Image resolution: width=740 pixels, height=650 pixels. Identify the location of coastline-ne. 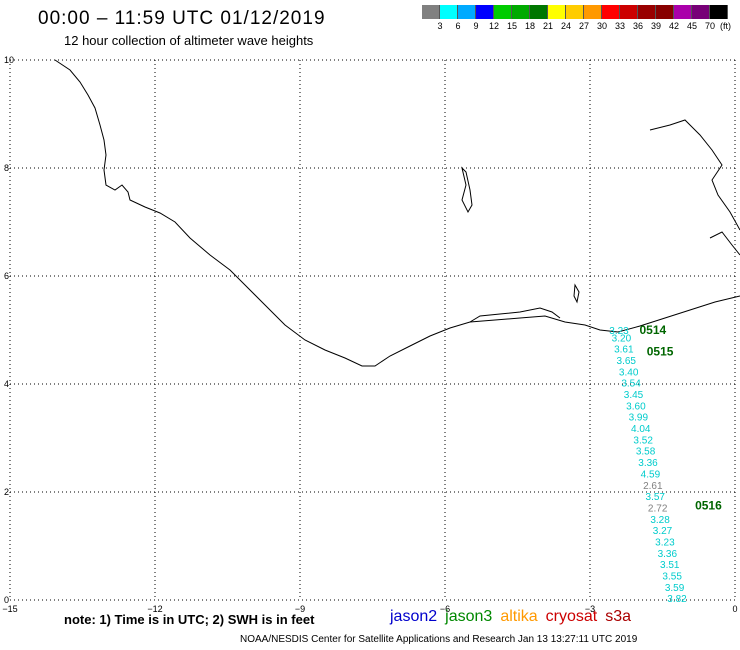
(694, 175).